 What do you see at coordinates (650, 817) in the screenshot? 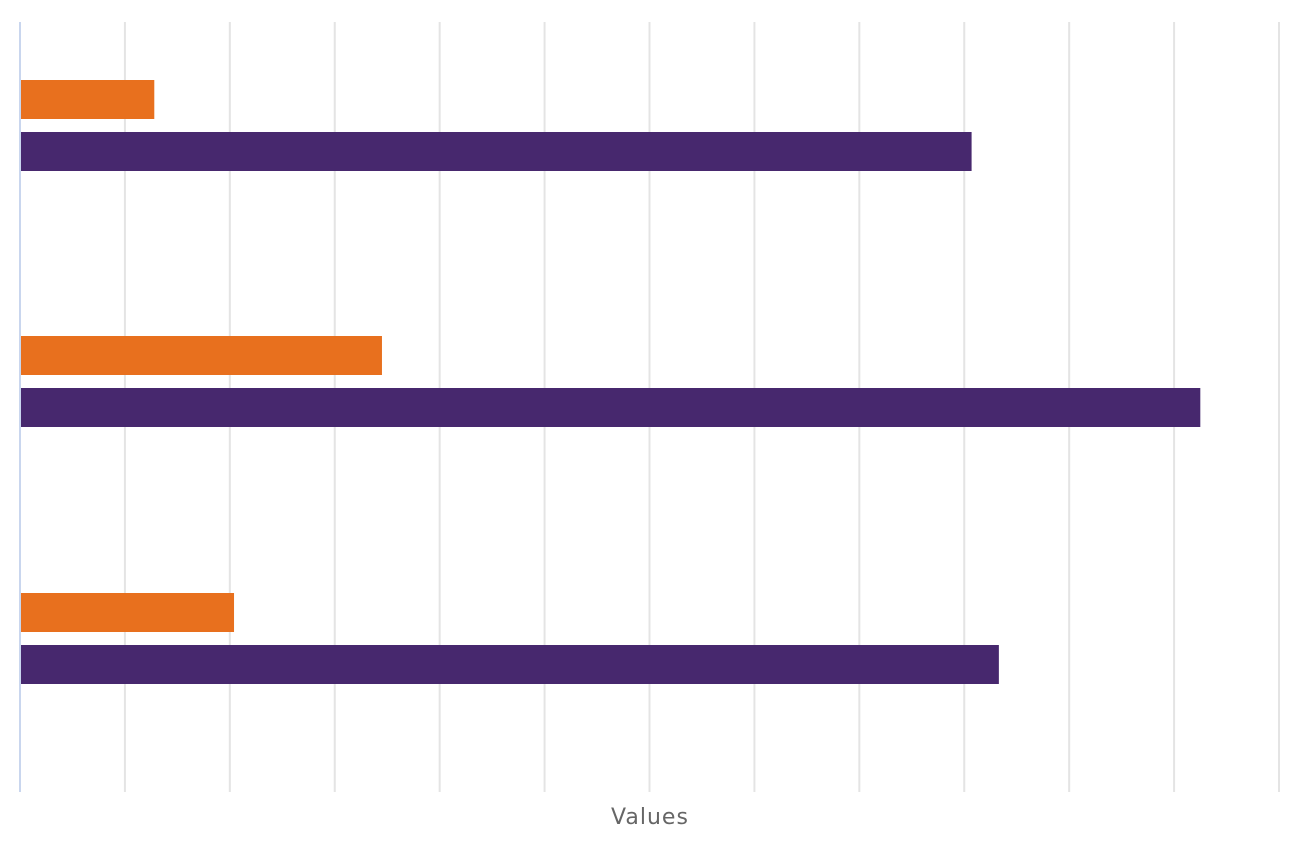
I see `x-axis-title: Values` at bounding box center [650, 817].